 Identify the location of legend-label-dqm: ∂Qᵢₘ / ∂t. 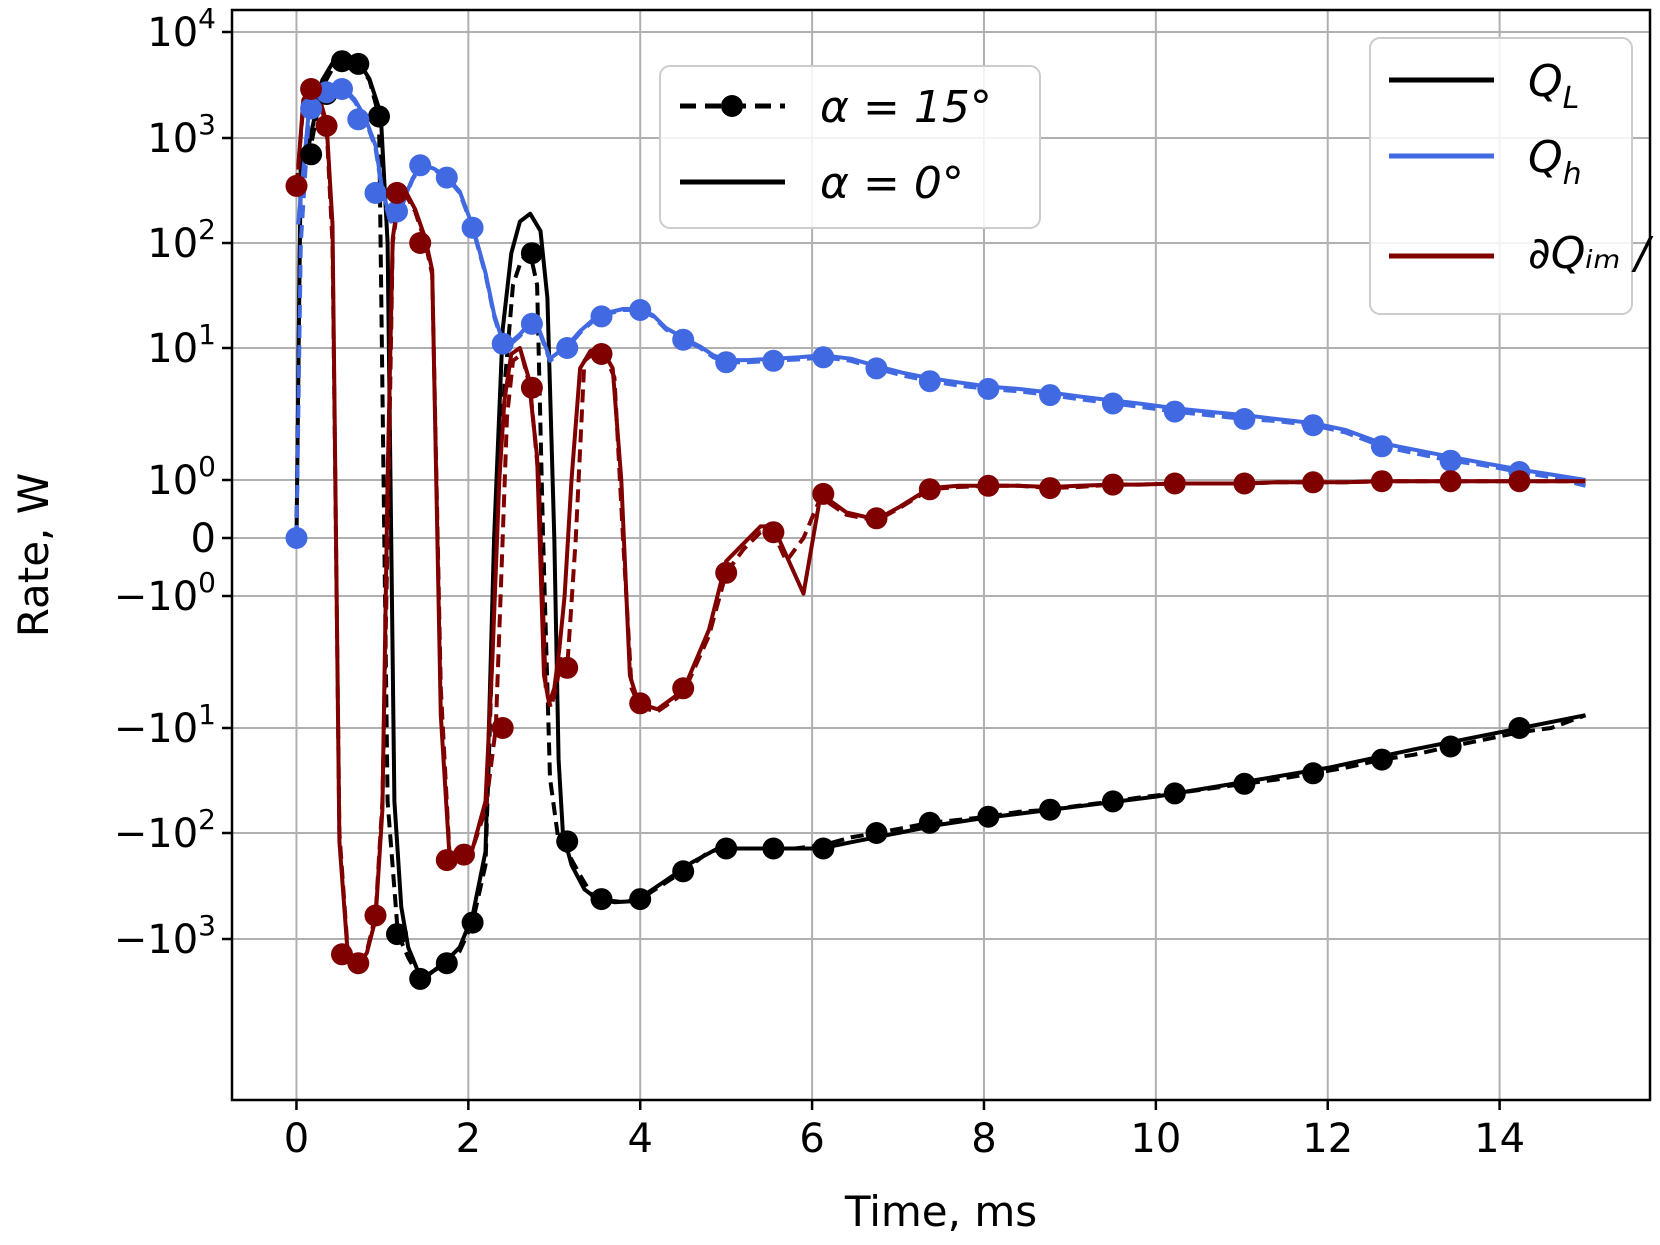
(1594, 253).